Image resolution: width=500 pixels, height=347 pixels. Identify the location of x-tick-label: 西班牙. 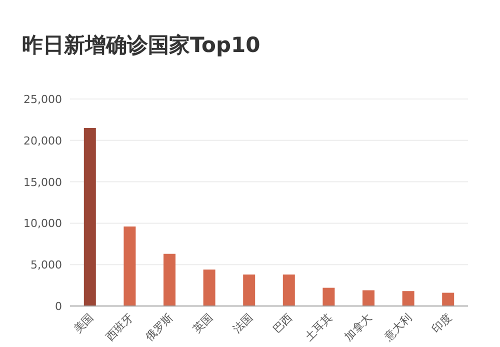
(119, 327).